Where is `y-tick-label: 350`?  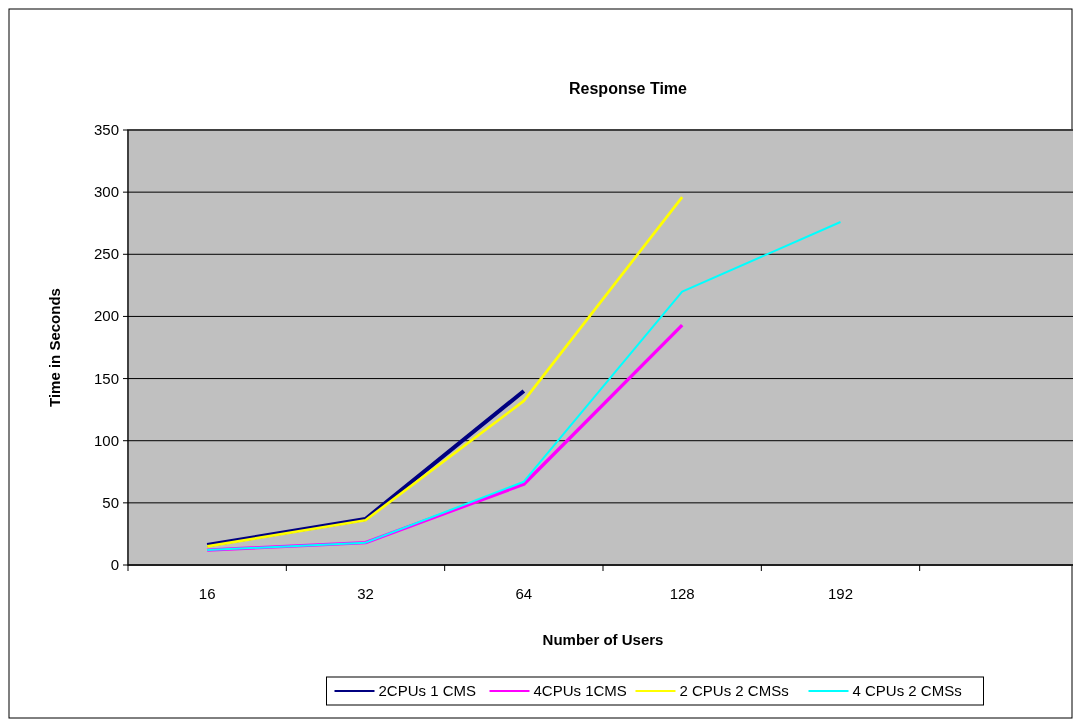 y-tick-label: 350 is located at coordinates (106, 129).